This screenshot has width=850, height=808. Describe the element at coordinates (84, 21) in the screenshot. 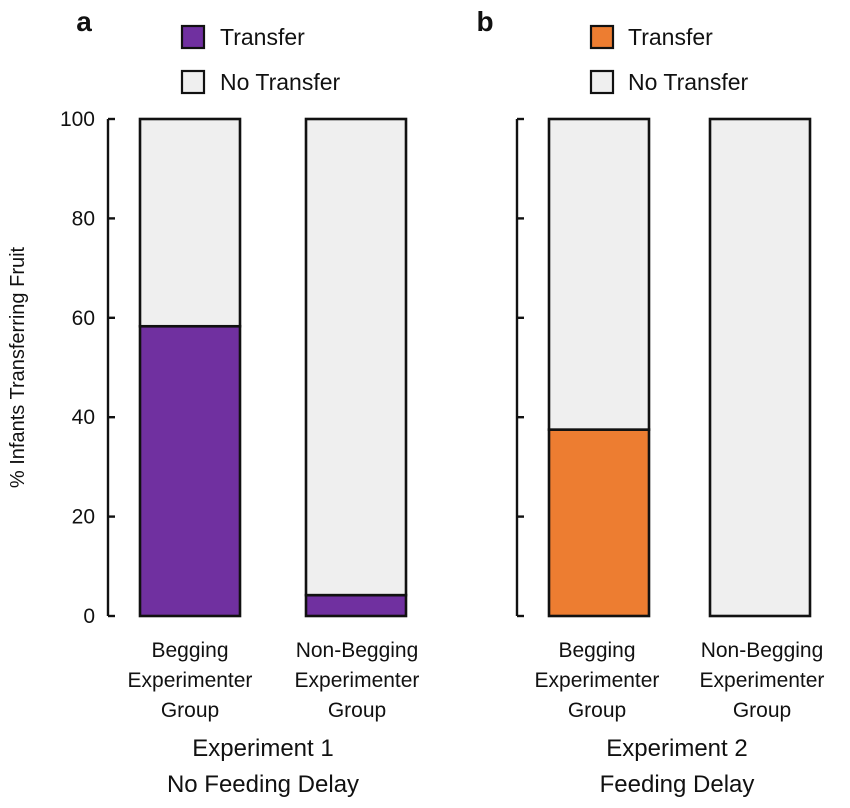

I see `panel-letter: a` at that location.